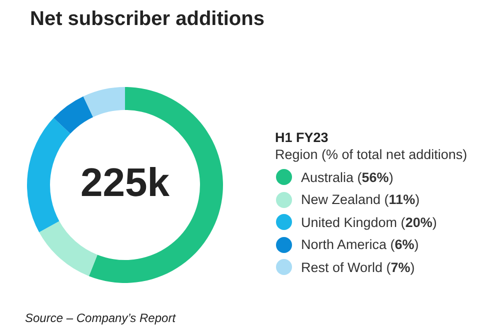 Image resolution: width=493 pixels, height=335 pixels. What do you see at coordinates (125, 183) in the screenshot?
I see `text: 225k` at bounding box center [125, 183].